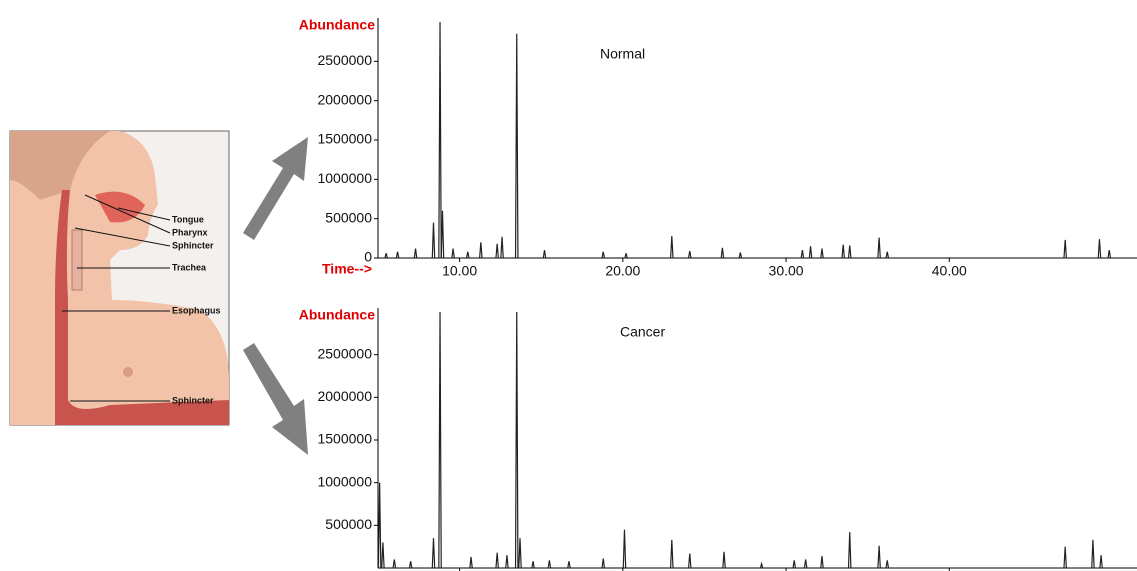 The width and height of the screenshot is (1137, 571). I want to click on esophagus, so click(142, 307).